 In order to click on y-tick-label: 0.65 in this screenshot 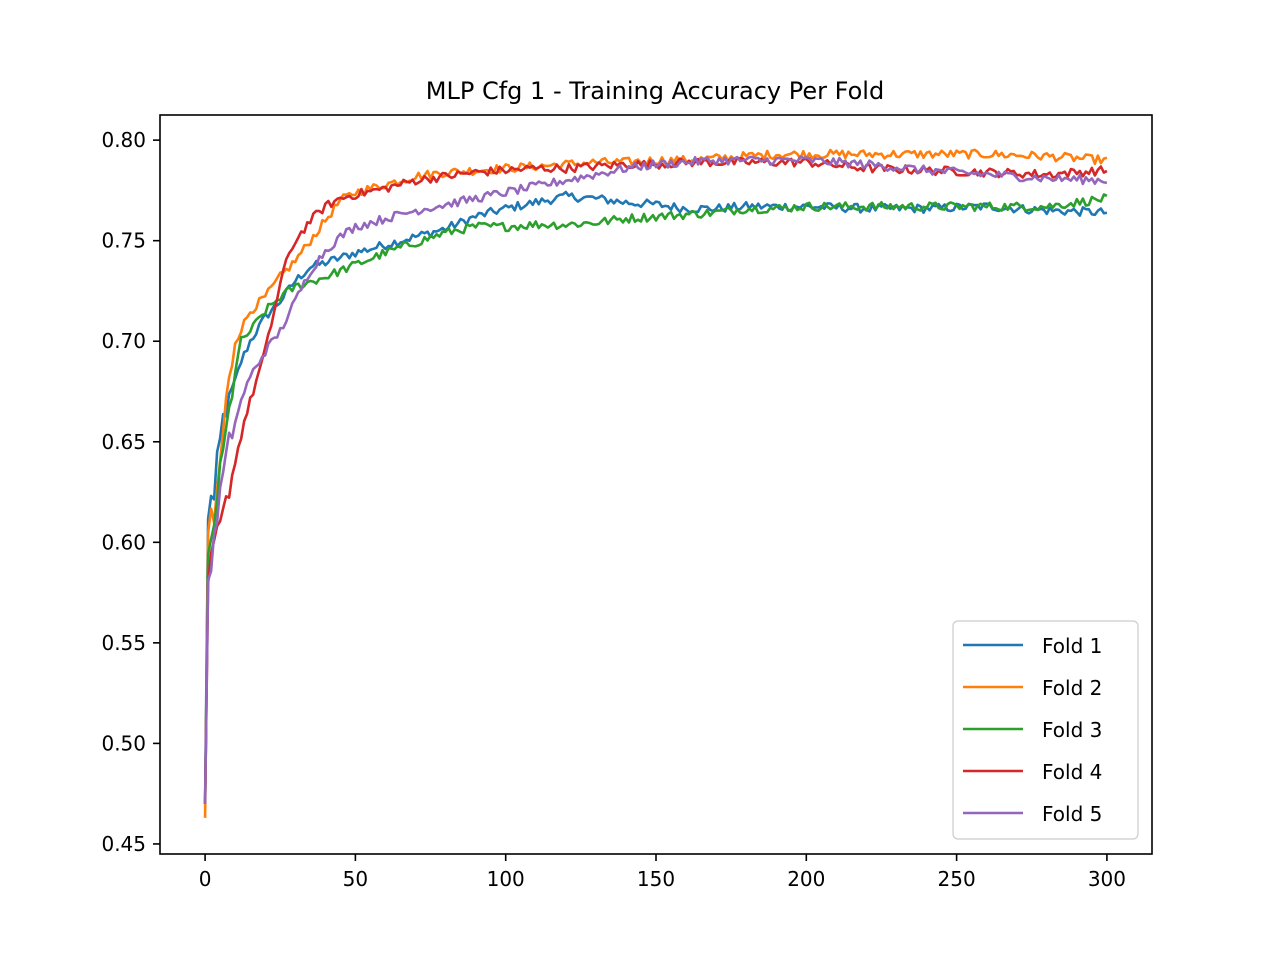, I will do `click(123, 442)`.